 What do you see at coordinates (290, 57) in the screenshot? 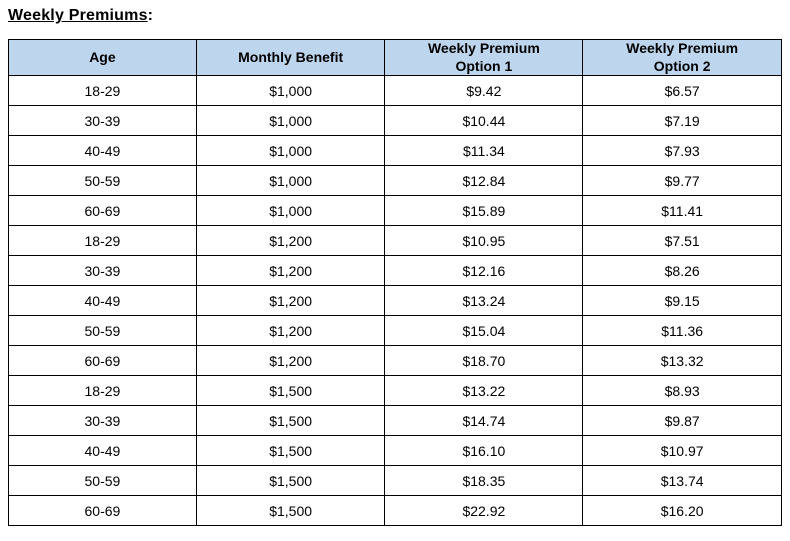
I see `header-monthly-benefit: Monthly Benefit` at bounding box center [290, 57].